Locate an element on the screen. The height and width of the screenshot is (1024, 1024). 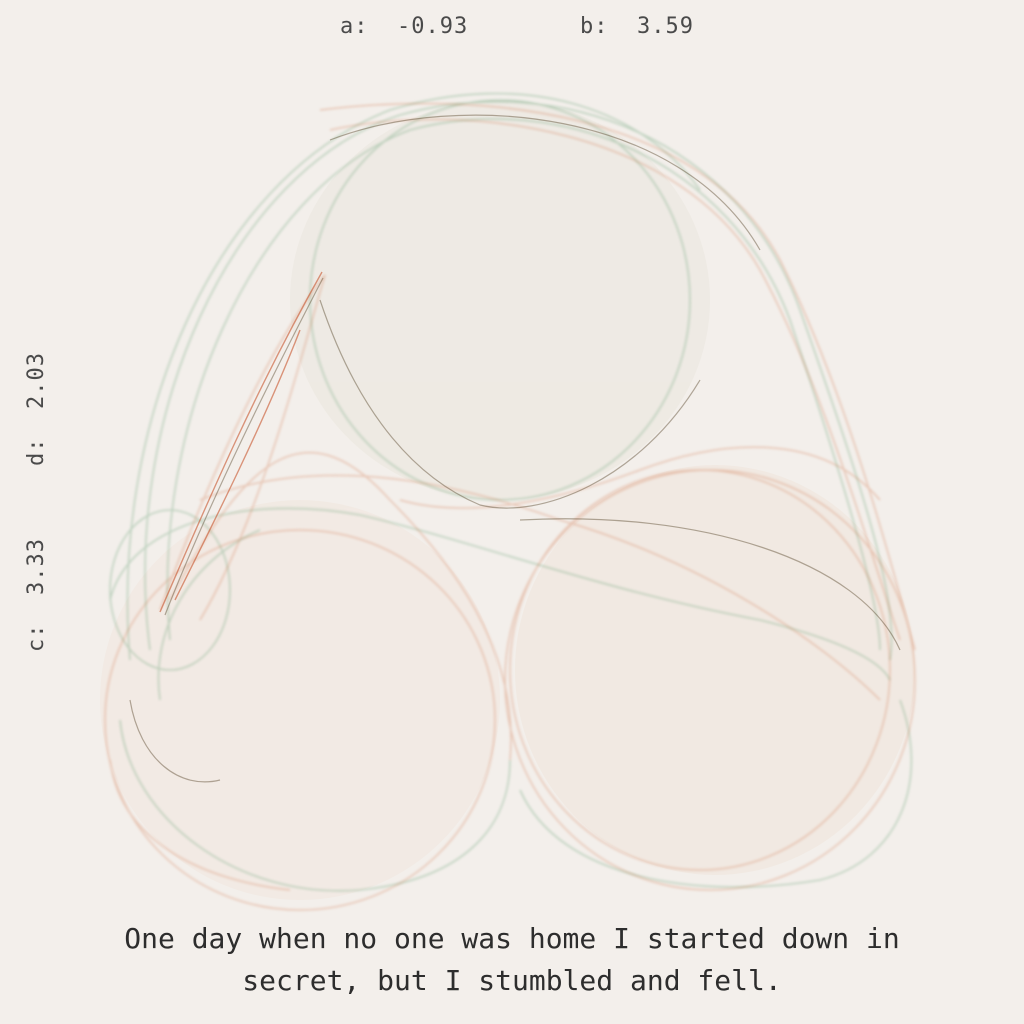
param-c-label: c: 3.33 is located at coordinates (36, 595).